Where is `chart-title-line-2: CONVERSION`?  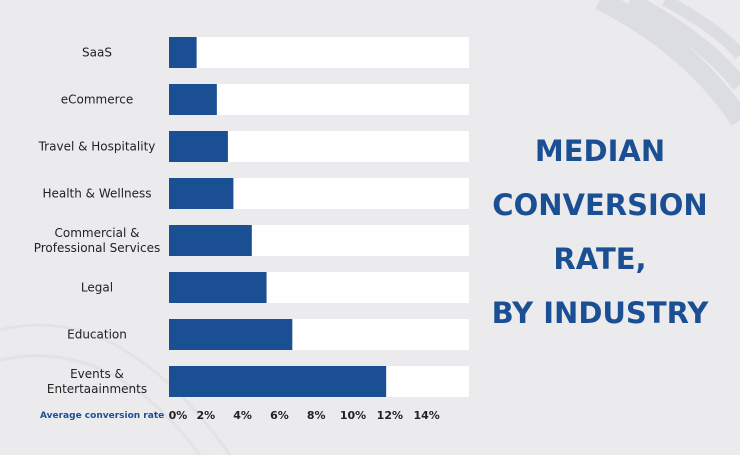 chart-title-line-2: CONVERSION is located at coordinates (600, 205).